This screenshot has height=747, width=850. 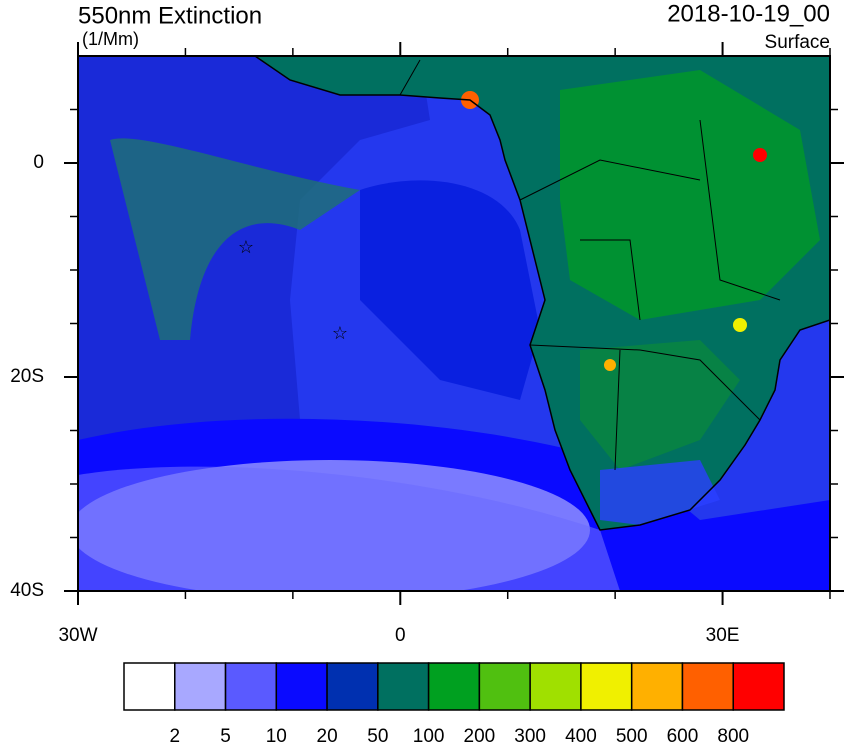 I want to click on level: Surface, so click(x=797, y=42).